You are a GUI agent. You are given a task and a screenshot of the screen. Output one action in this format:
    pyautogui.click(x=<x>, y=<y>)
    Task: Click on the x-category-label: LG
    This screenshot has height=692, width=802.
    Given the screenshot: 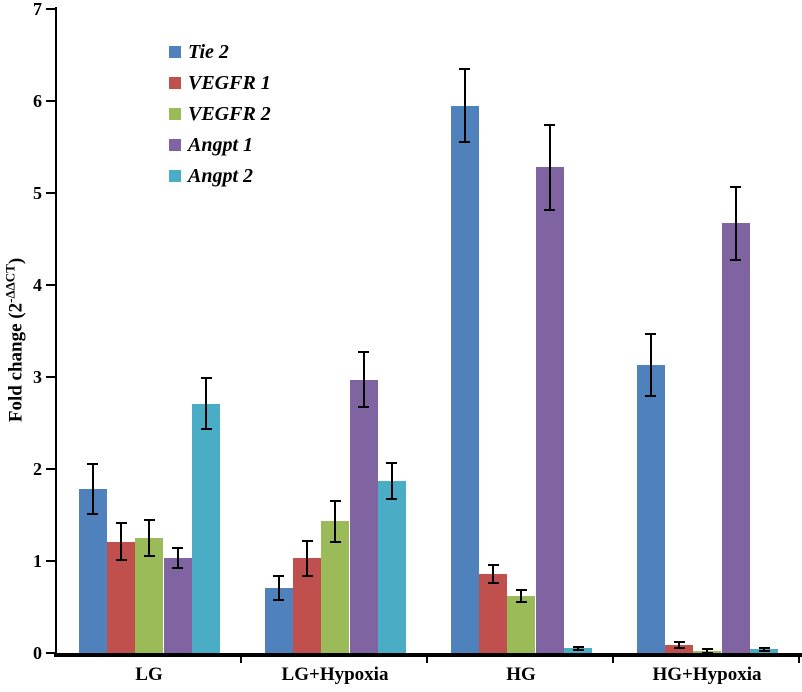 What is the action you would take?
    pyautogui.click(x=149, y=674)
    